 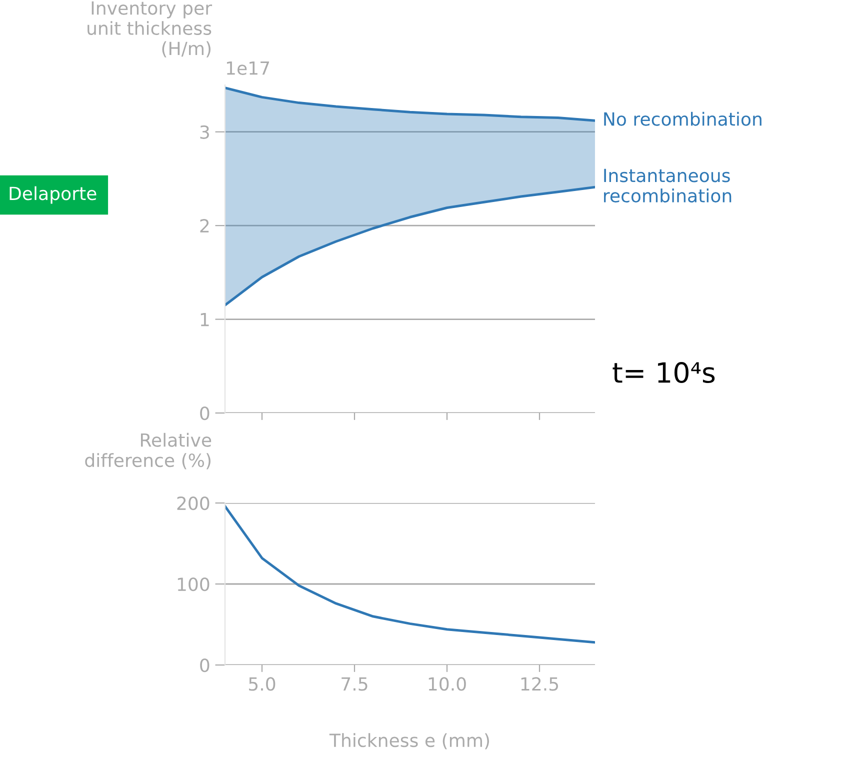 I want to click on x-tick-label: 7.5, so click(x=355, y=684).